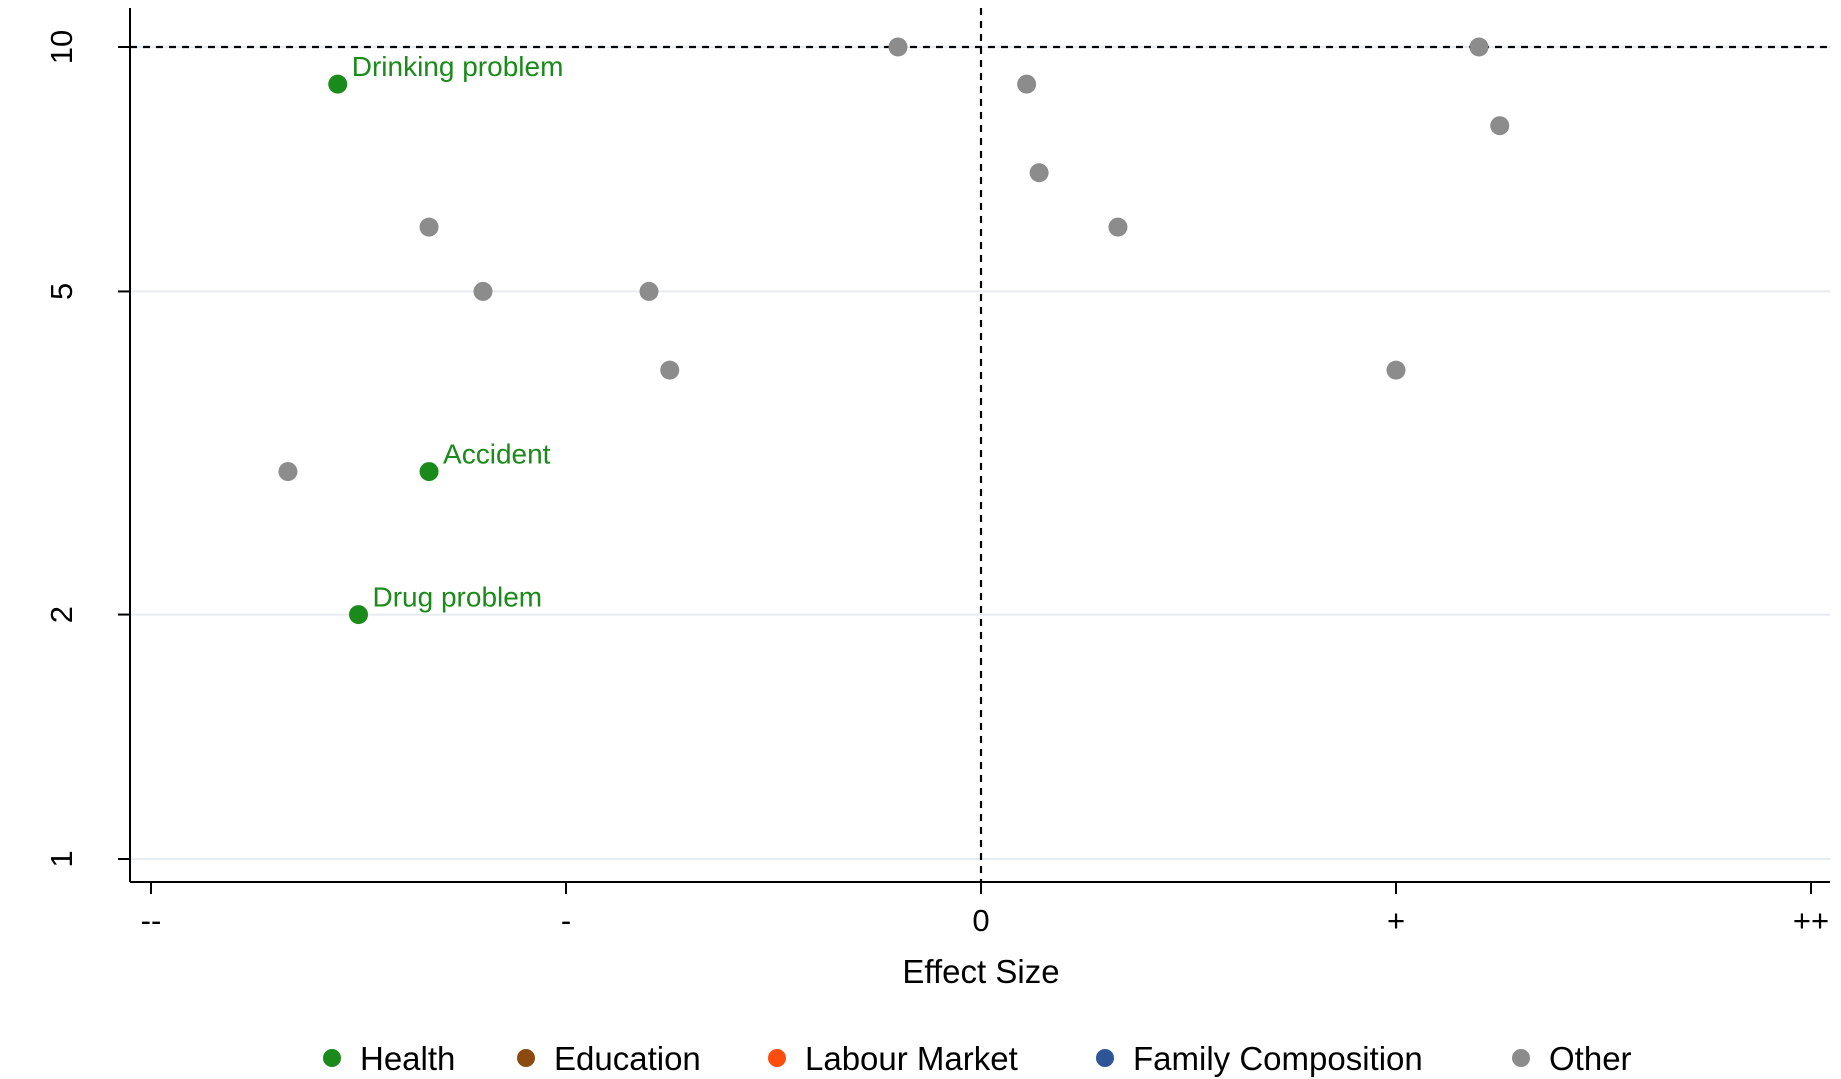 The height and width of the screenshot is (1079, 1841). I want to click on x-tick-label: -, so click(566, 920).